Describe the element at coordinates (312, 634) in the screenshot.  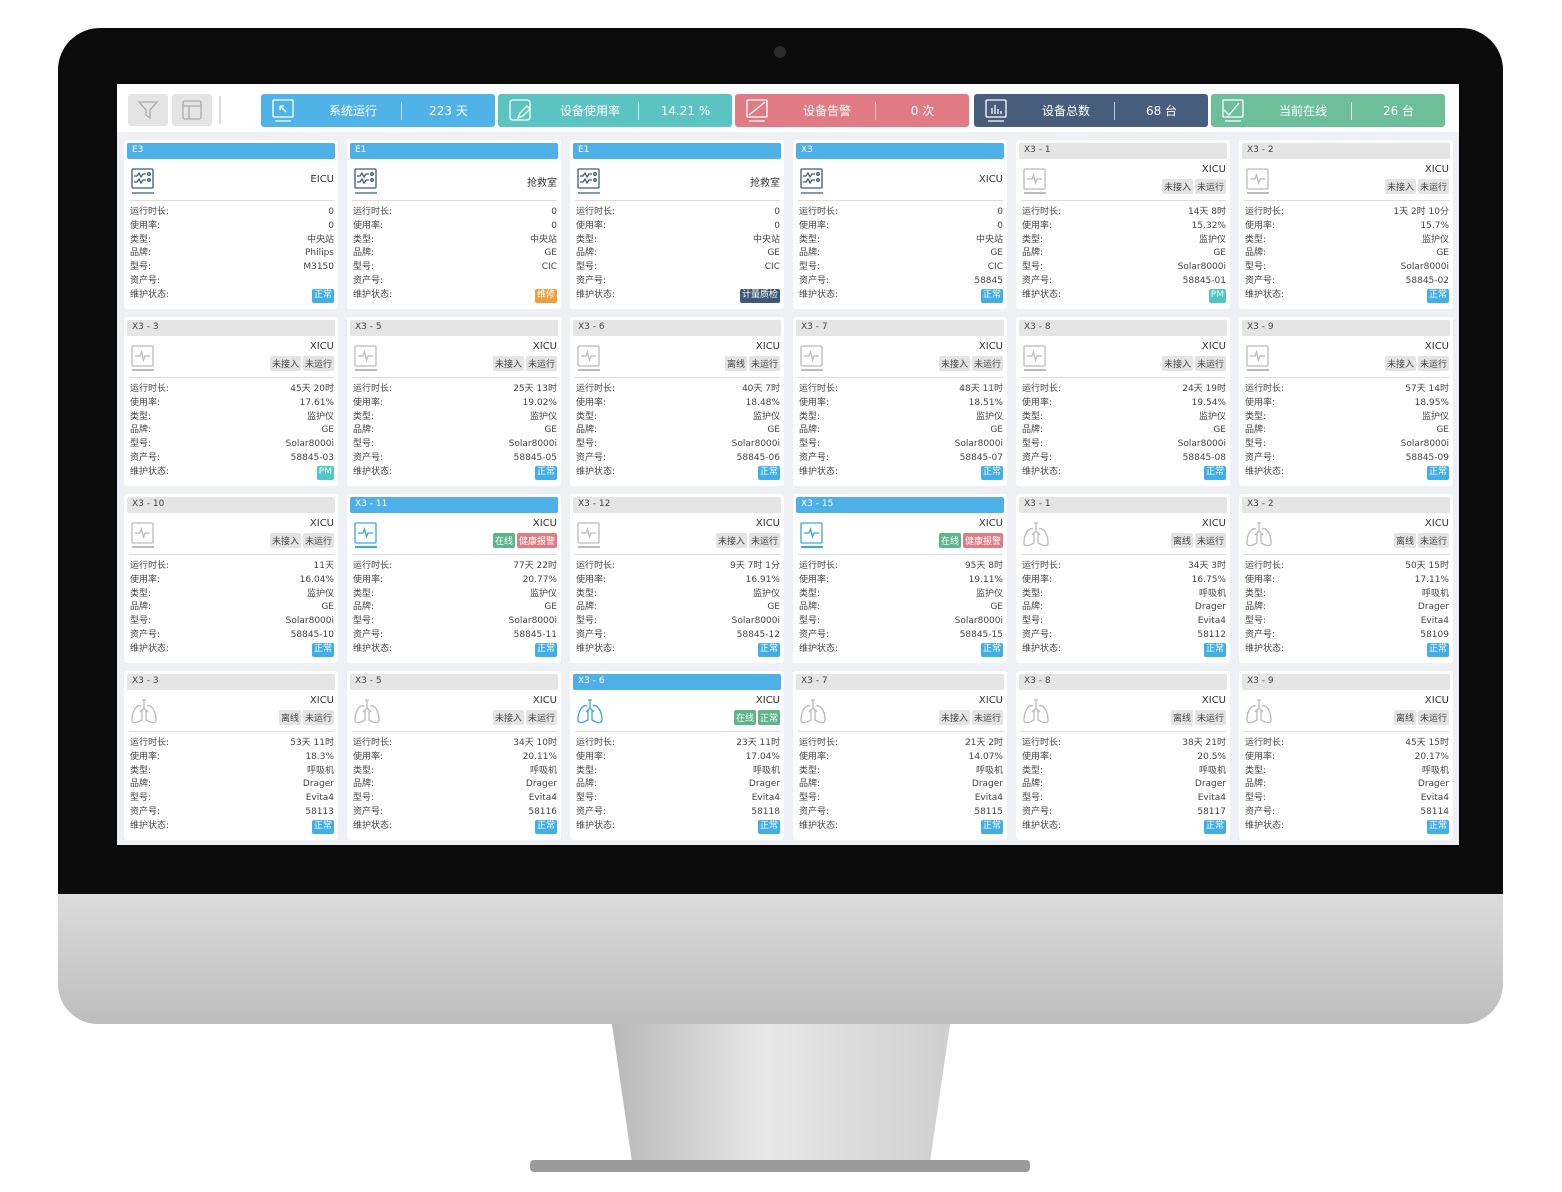
I see `field-value: 58845-10` at that location.